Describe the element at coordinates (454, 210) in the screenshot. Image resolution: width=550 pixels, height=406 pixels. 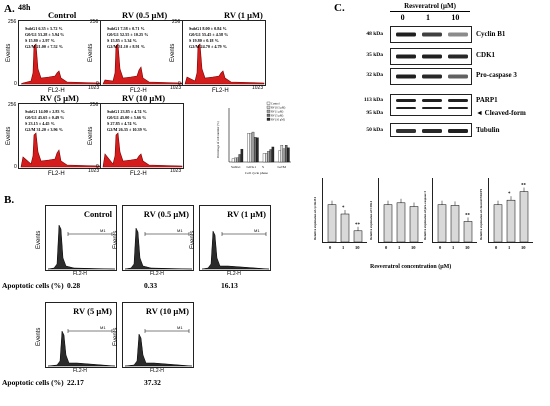
I see `quant-chart: **` at that location.